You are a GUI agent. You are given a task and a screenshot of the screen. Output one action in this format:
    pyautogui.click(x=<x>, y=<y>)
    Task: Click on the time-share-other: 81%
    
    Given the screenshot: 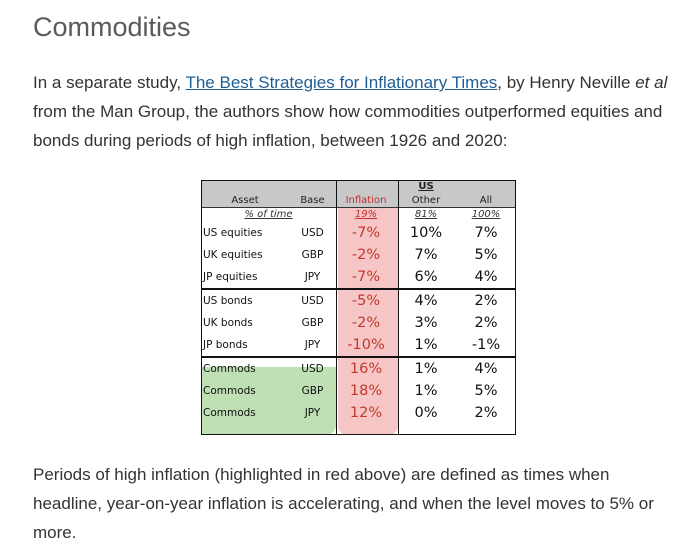 What is the action you would take?
    pyautogui.click(x=426, y=214)
    